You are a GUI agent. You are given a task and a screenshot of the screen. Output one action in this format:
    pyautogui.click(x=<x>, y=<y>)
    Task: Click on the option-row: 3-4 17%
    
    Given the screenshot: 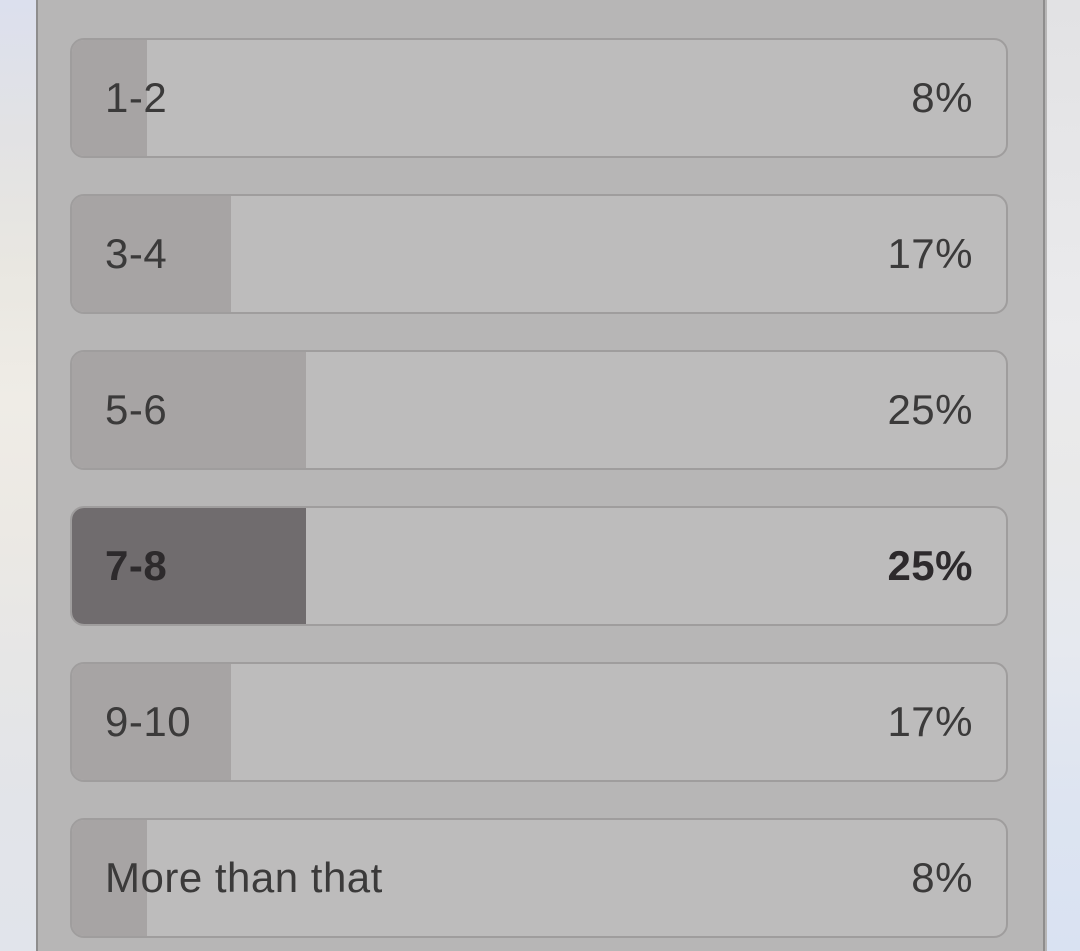 What is the action you would take?
    pyautogui.click(x=539, y=254)
    